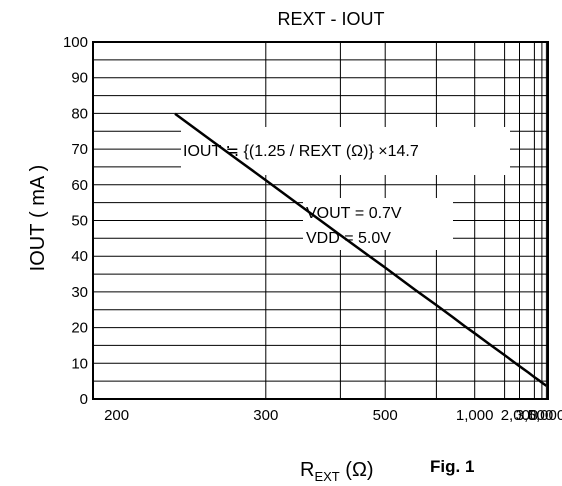  Describe the element at coordinates (378, 224) in the screenshot. I see `conditions-box` at that location.